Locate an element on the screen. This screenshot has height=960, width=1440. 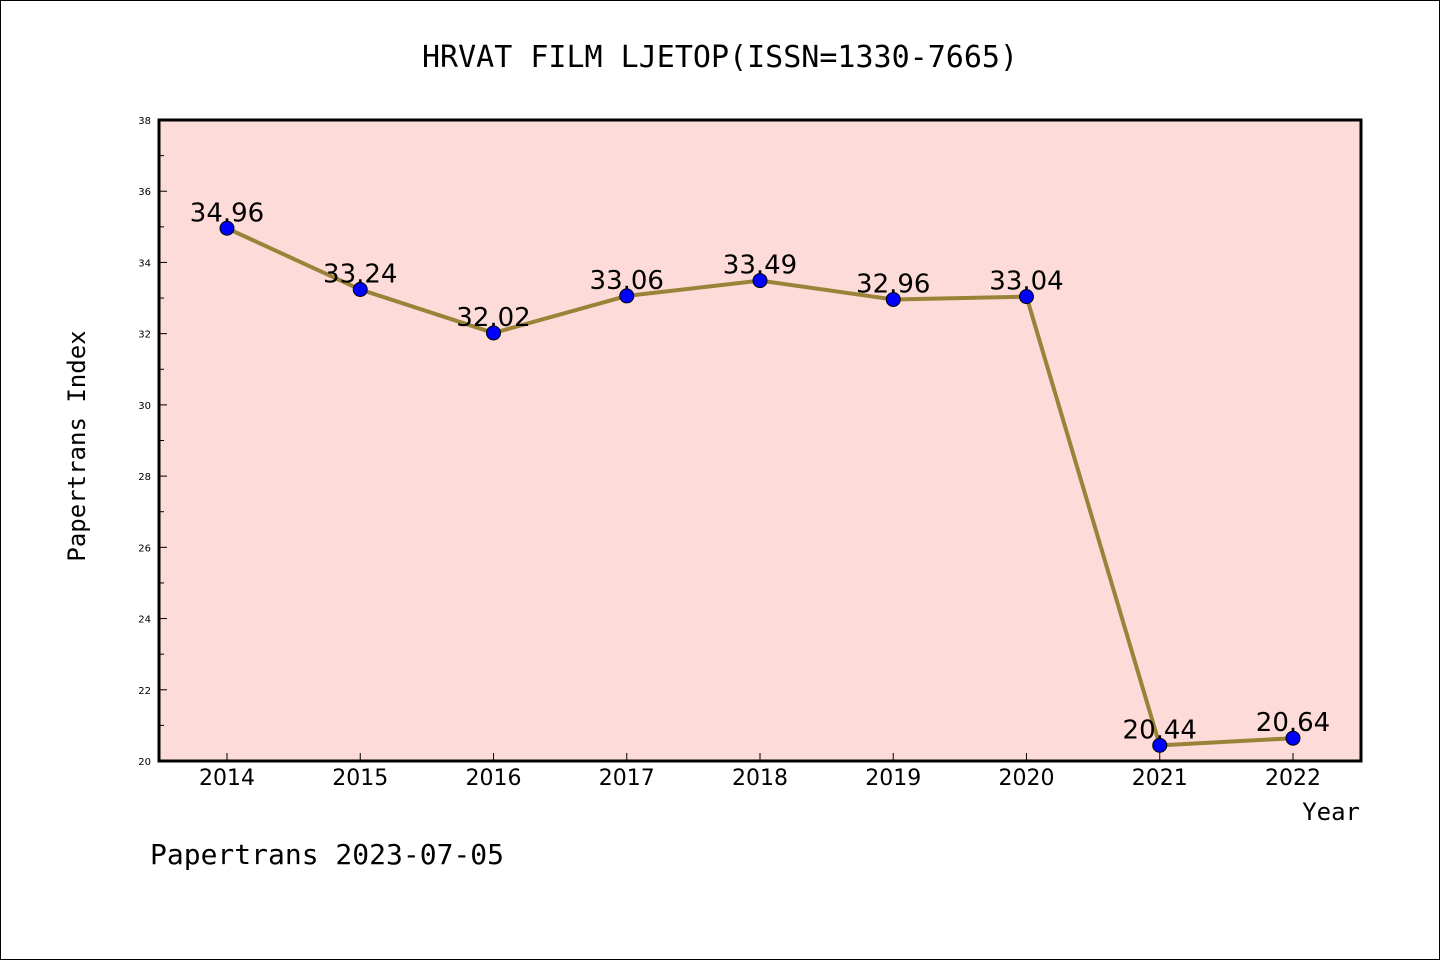
data-label: 33.06 is located at coordinates (627, 281).